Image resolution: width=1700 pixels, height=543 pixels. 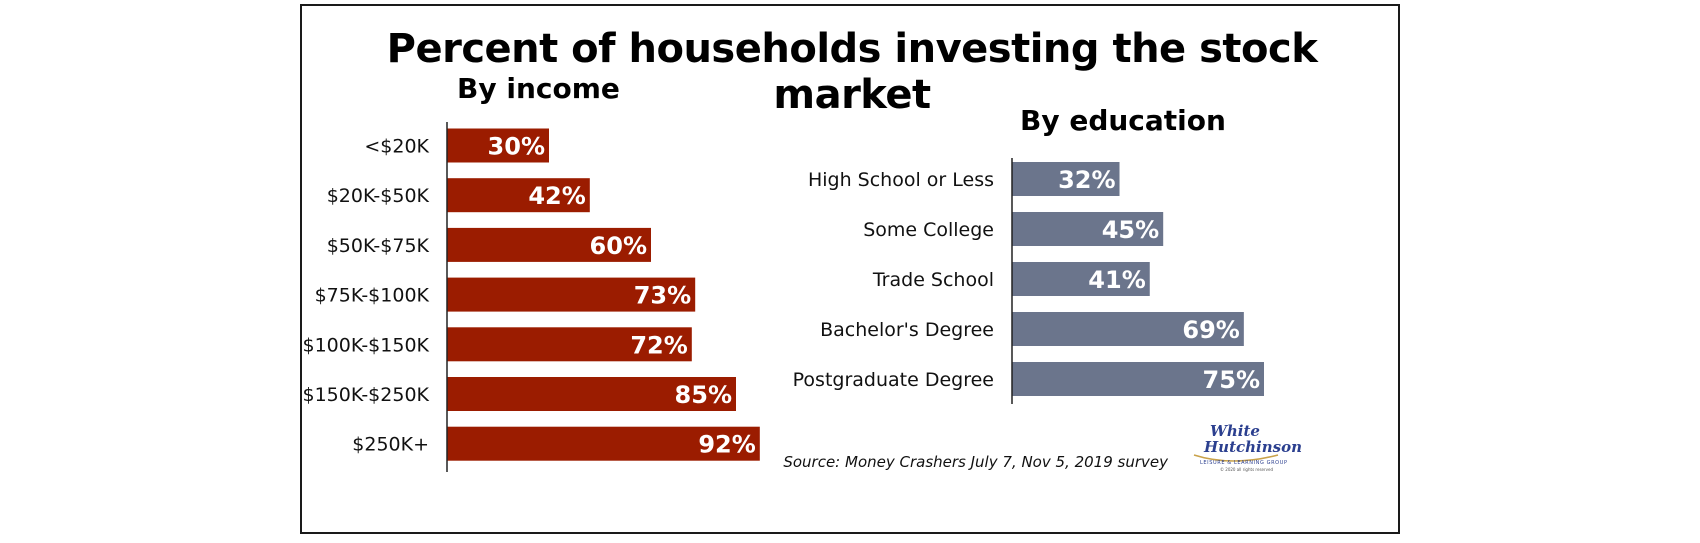 I want to click on education-value-label: 69%, so click(x=1210, y=330).